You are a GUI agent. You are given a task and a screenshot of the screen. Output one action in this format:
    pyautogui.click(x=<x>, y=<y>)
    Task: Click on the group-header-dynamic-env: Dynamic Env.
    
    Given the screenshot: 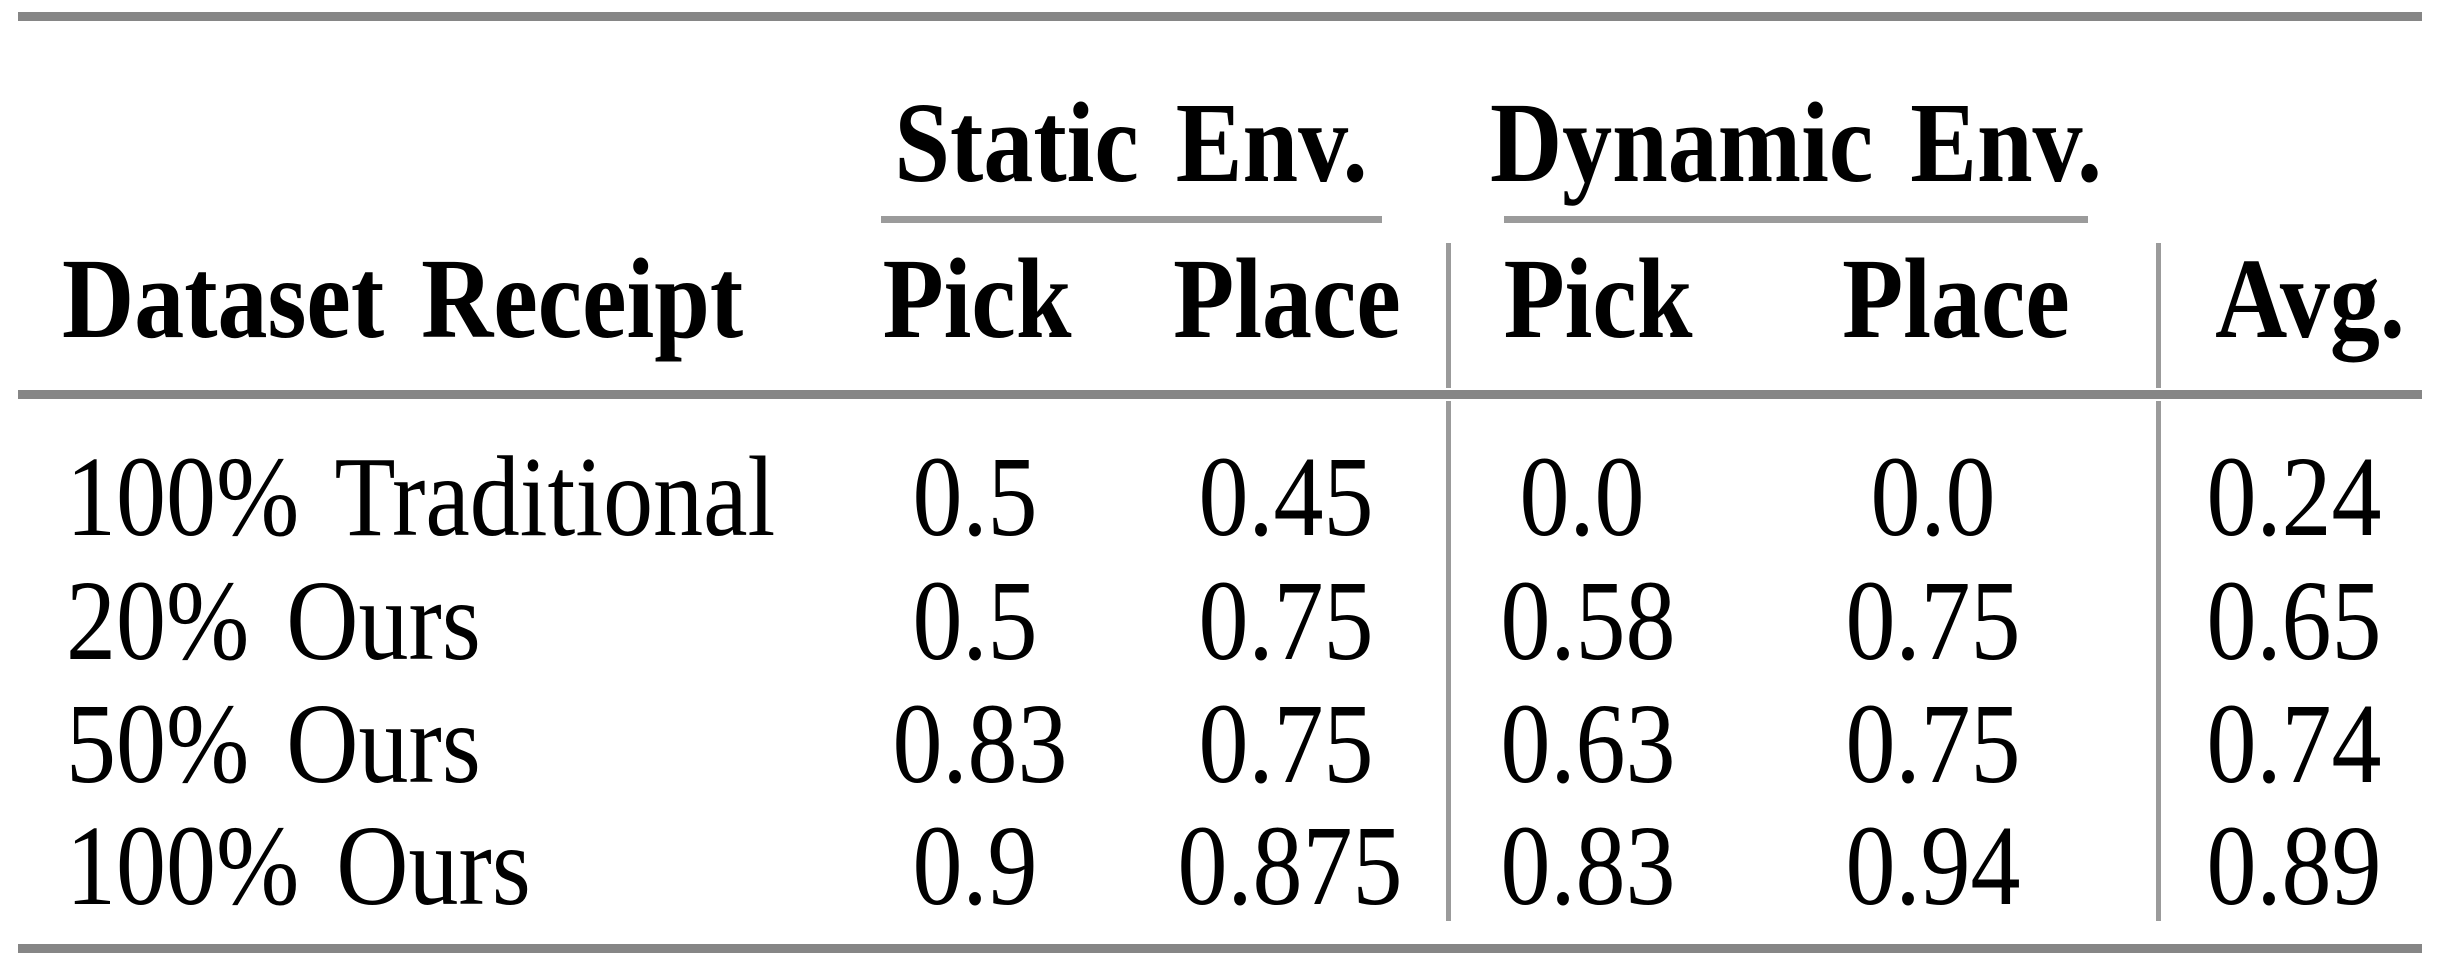 What is the action you would take?
    pyautogui.click(x=1796, y=142)
    